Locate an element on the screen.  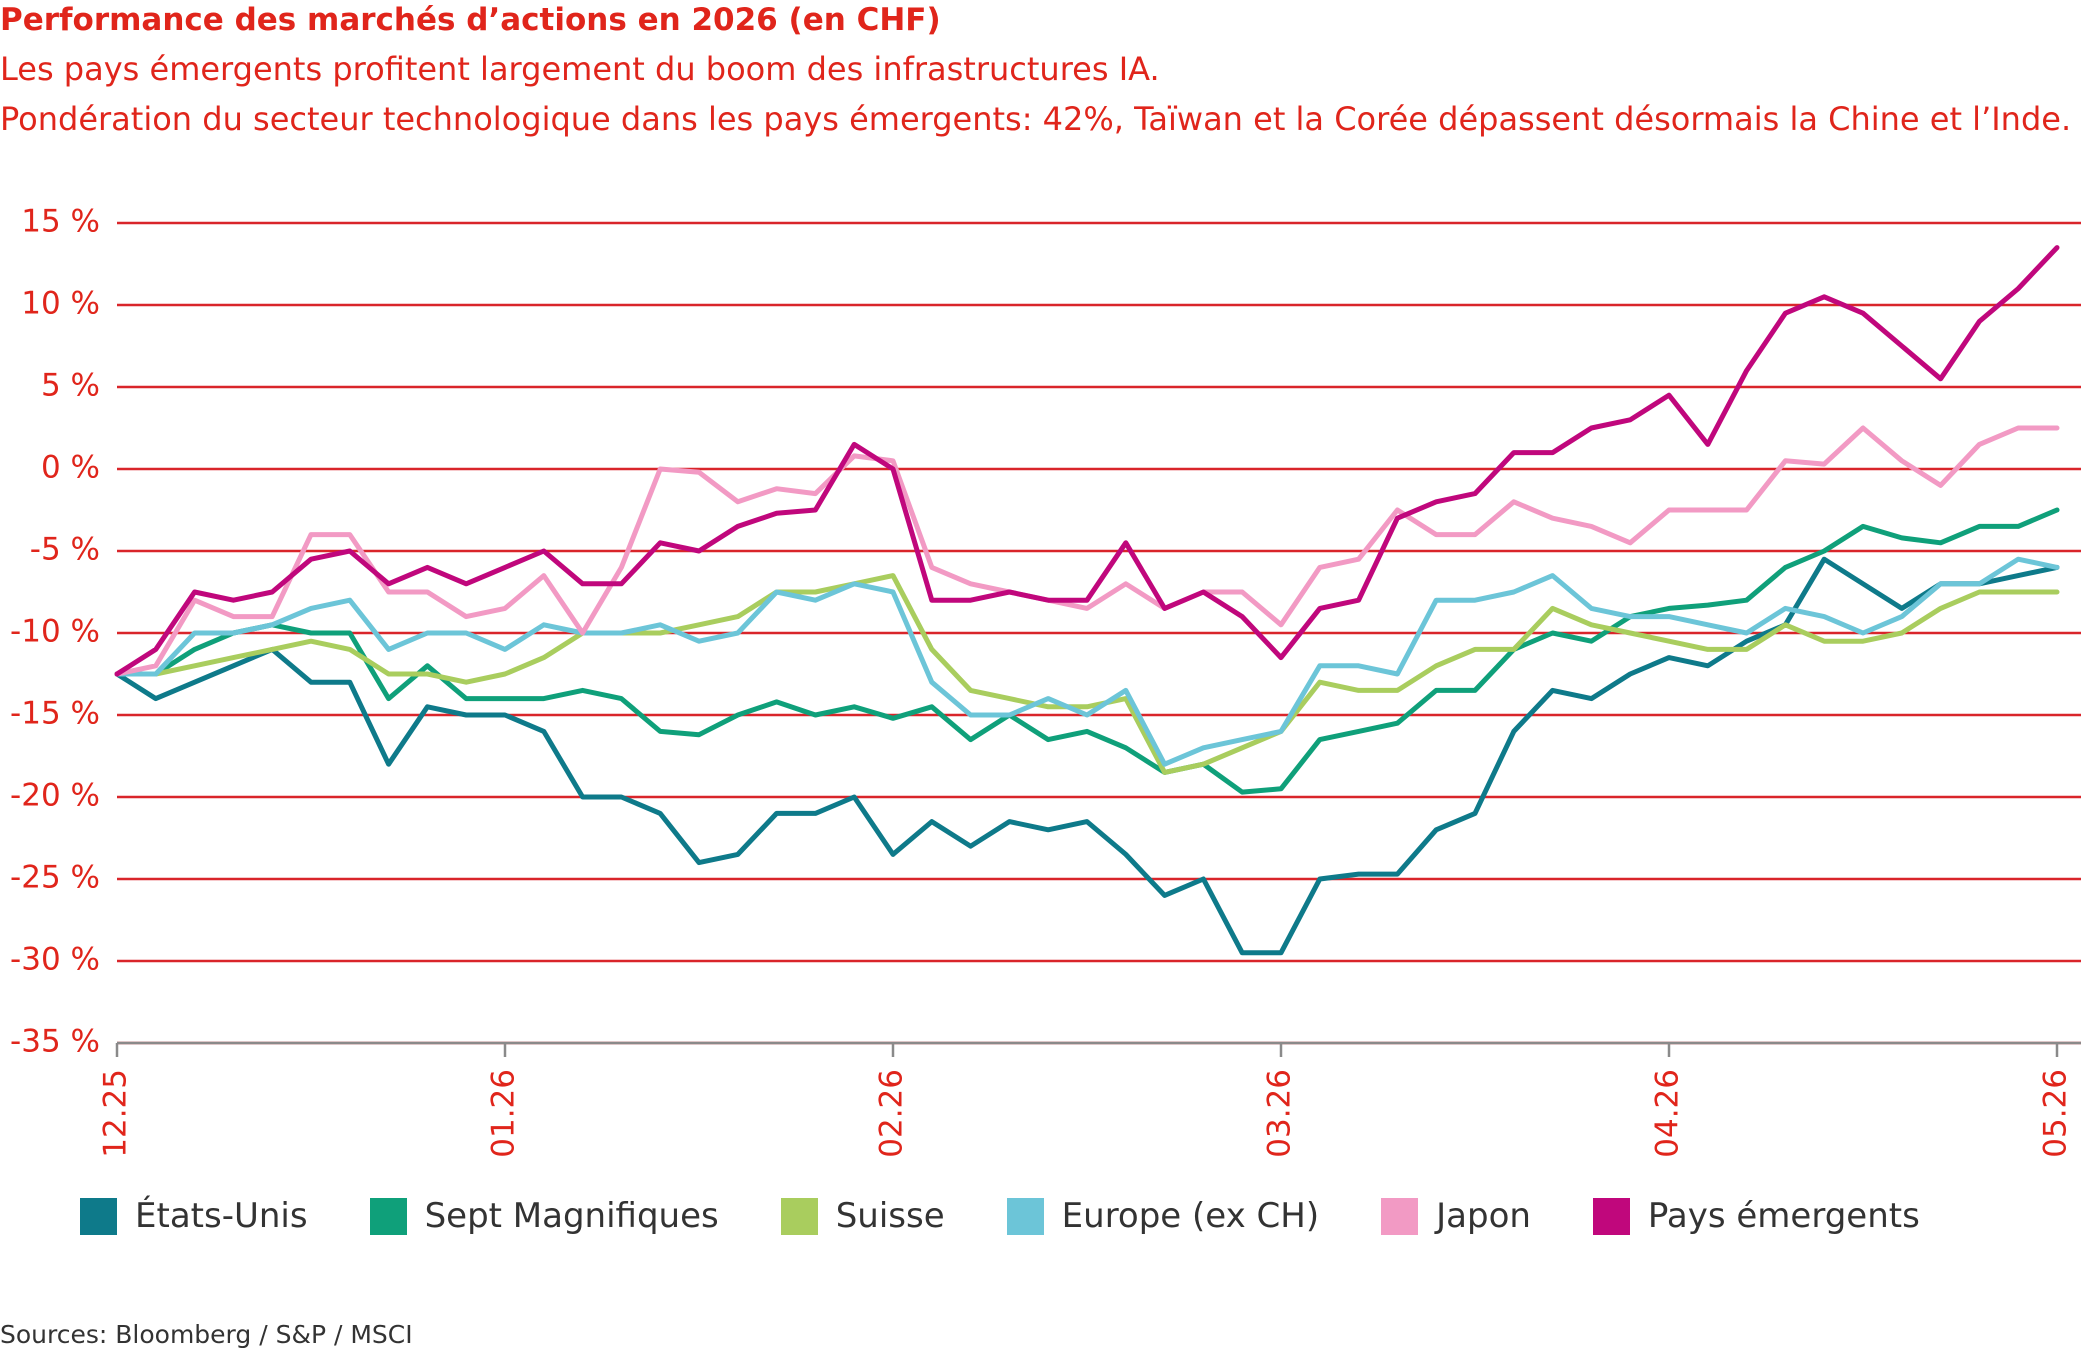
legend-item: Europe (ex CH) is located at coordinates (1163, 1216).